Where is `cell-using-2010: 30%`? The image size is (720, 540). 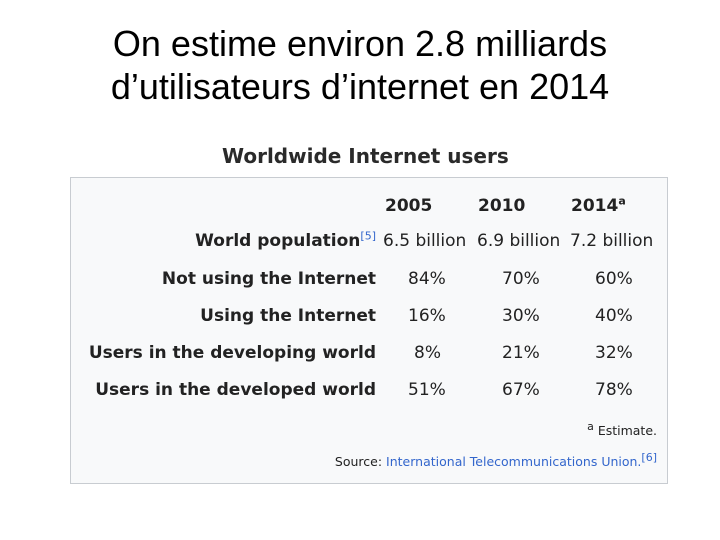
cell-using-2010: 30% is located at coordinates (521, 316).